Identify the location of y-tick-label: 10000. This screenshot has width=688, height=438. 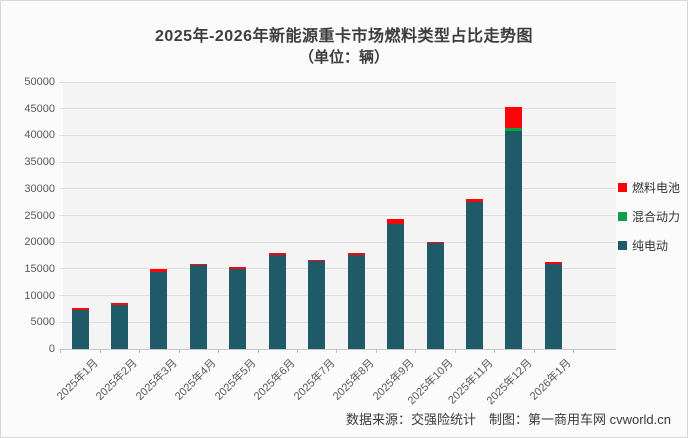
(39, 295).